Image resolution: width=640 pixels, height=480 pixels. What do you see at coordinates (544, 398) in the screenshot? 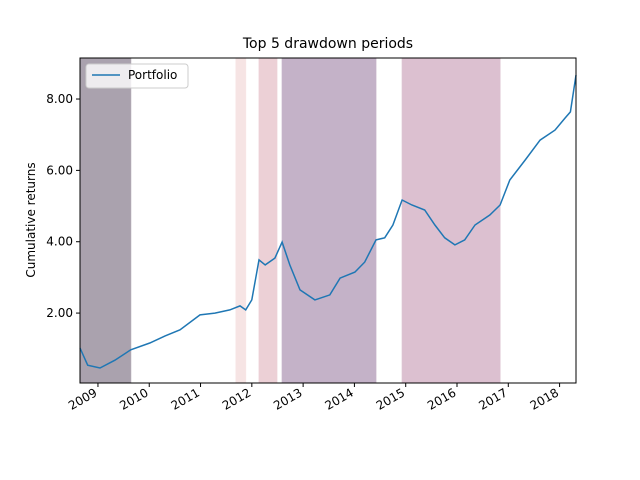
I see `x-tick-label: 2018` at bounding box center [544, 398].